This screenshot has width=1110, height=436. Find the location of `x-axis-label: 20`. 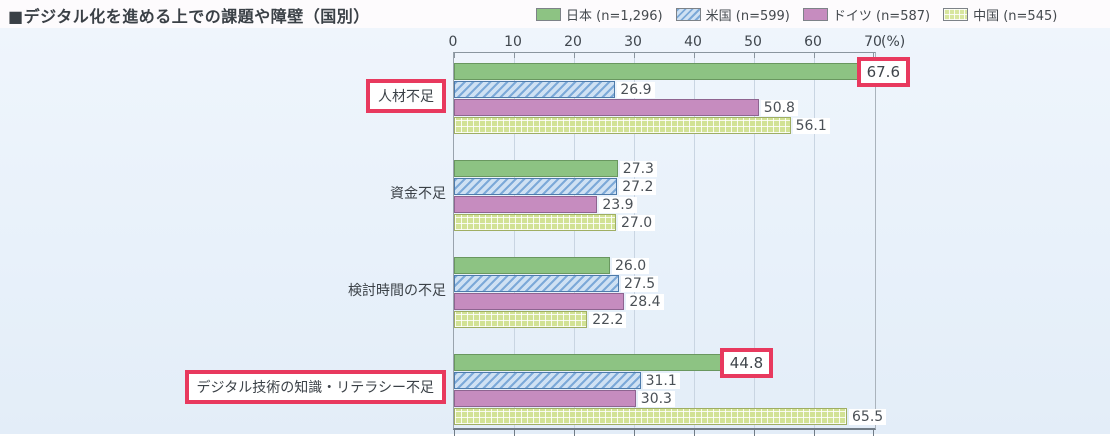

x-axis-label: 20 is located at coordinates (573, 42).